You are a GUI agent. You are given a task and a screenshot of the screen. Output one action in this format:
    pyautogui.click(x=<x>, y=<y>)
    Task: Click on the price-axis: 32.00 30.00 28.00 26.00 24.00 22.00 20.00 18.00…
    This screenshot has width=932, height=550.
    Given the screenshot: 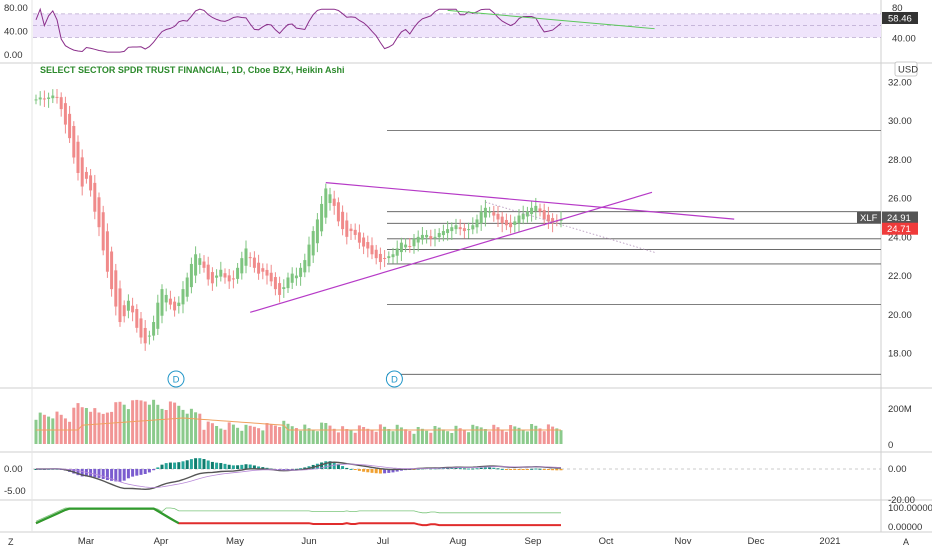 What is the action you would take?
    pyautogui.click(x=894, y=268)
    